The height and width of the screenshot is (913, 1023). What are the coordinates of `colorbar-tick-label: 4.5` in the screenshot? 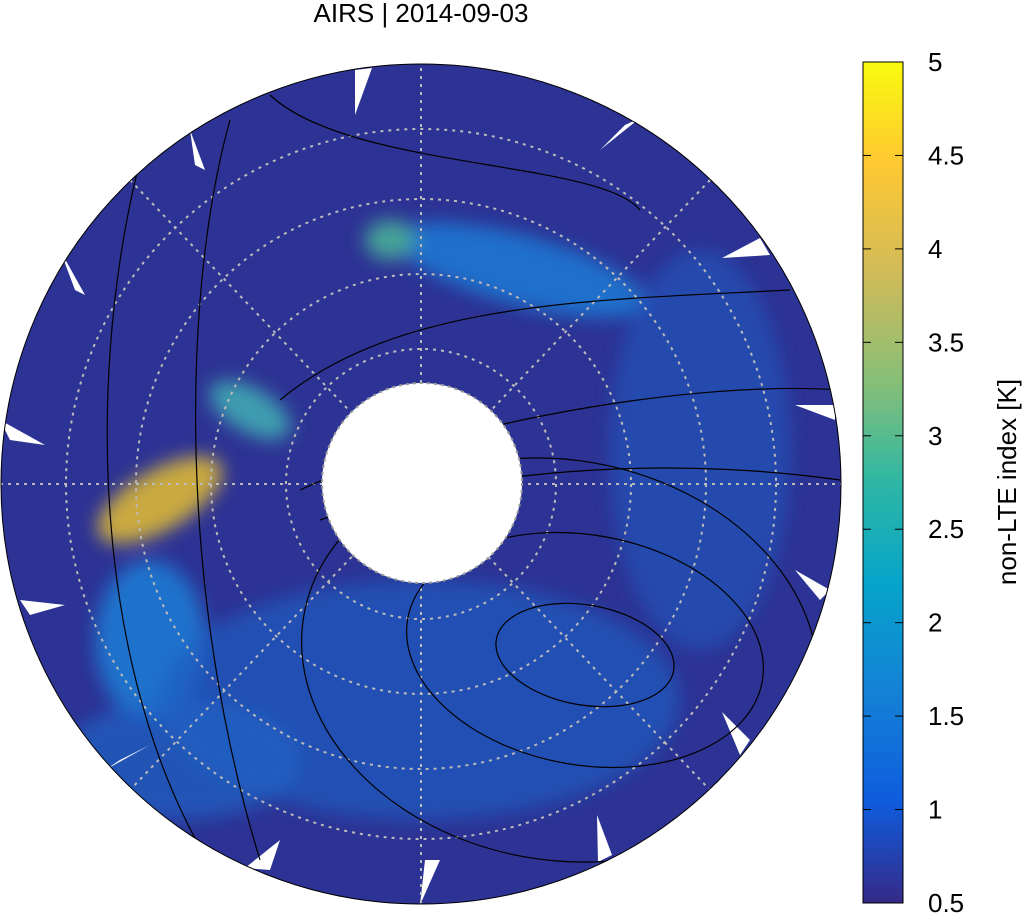 It's located at (946, 155).